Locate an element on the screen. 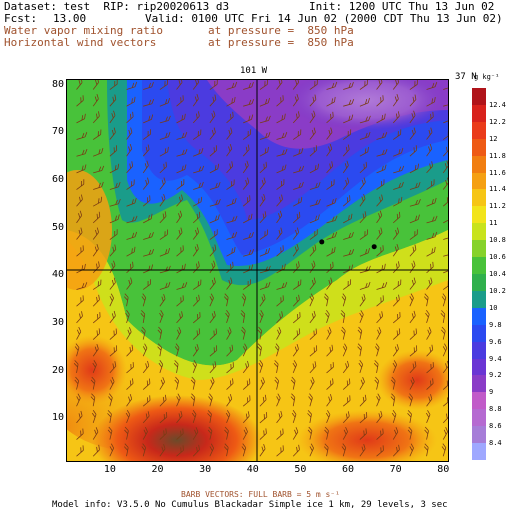 The width and height of the screenshot is (512, 512). colorbar-level-label: 9.6 is located at coordinates (495, 341).